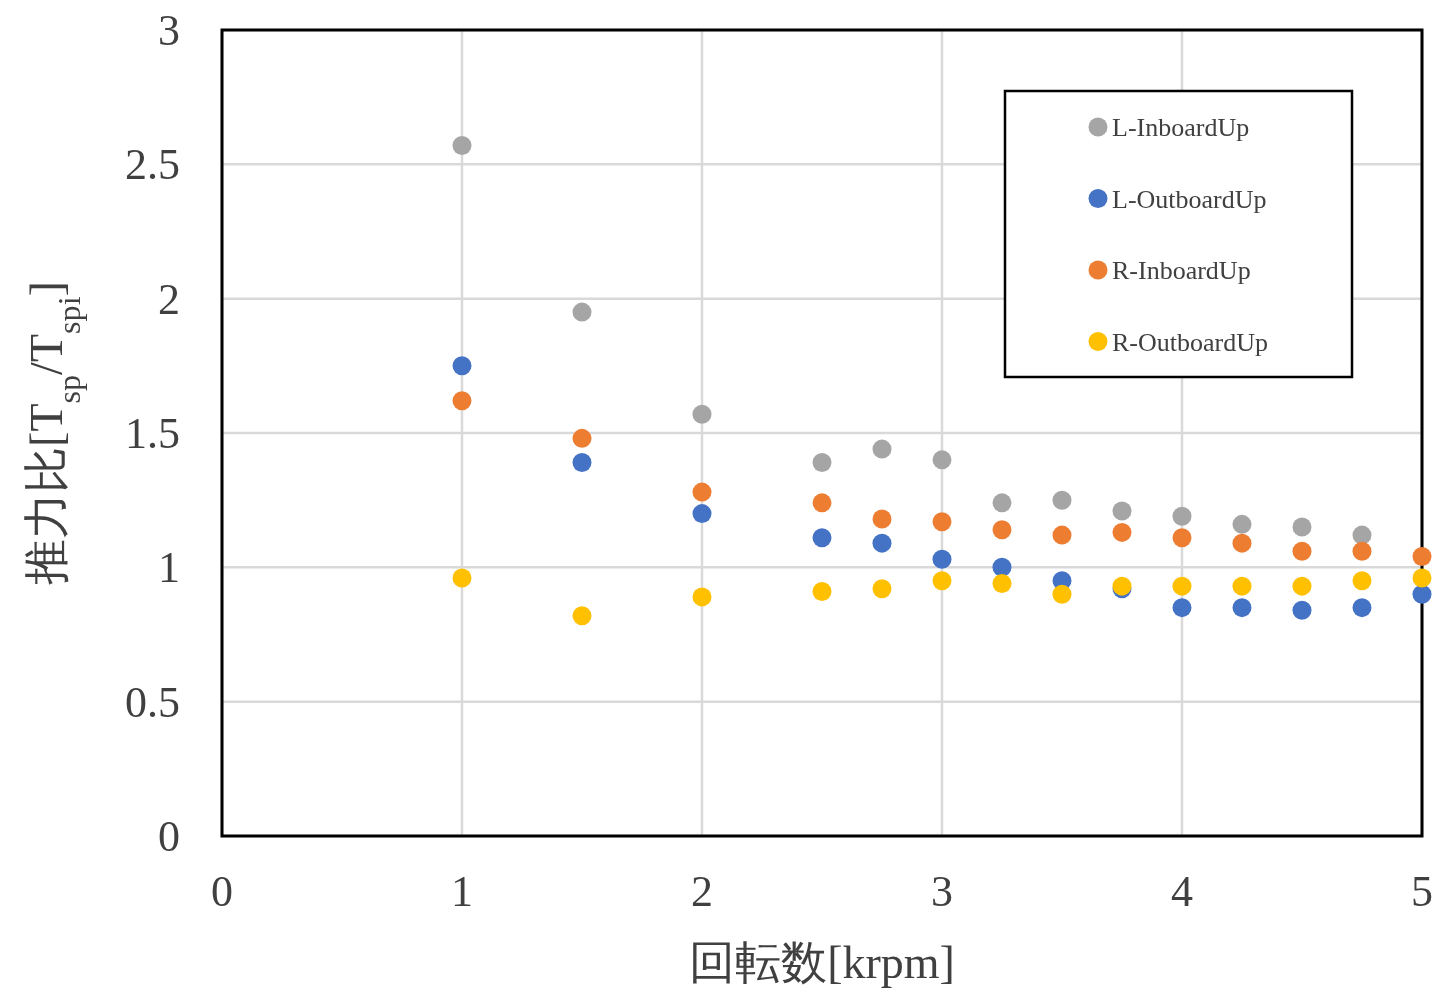 This screenshot has height=992, width=1439. What do you see at coordinates (822, 962) in the screenshot?
I see `x-axis-title: 回転数[krpm]` at bounding box center [822, 962].